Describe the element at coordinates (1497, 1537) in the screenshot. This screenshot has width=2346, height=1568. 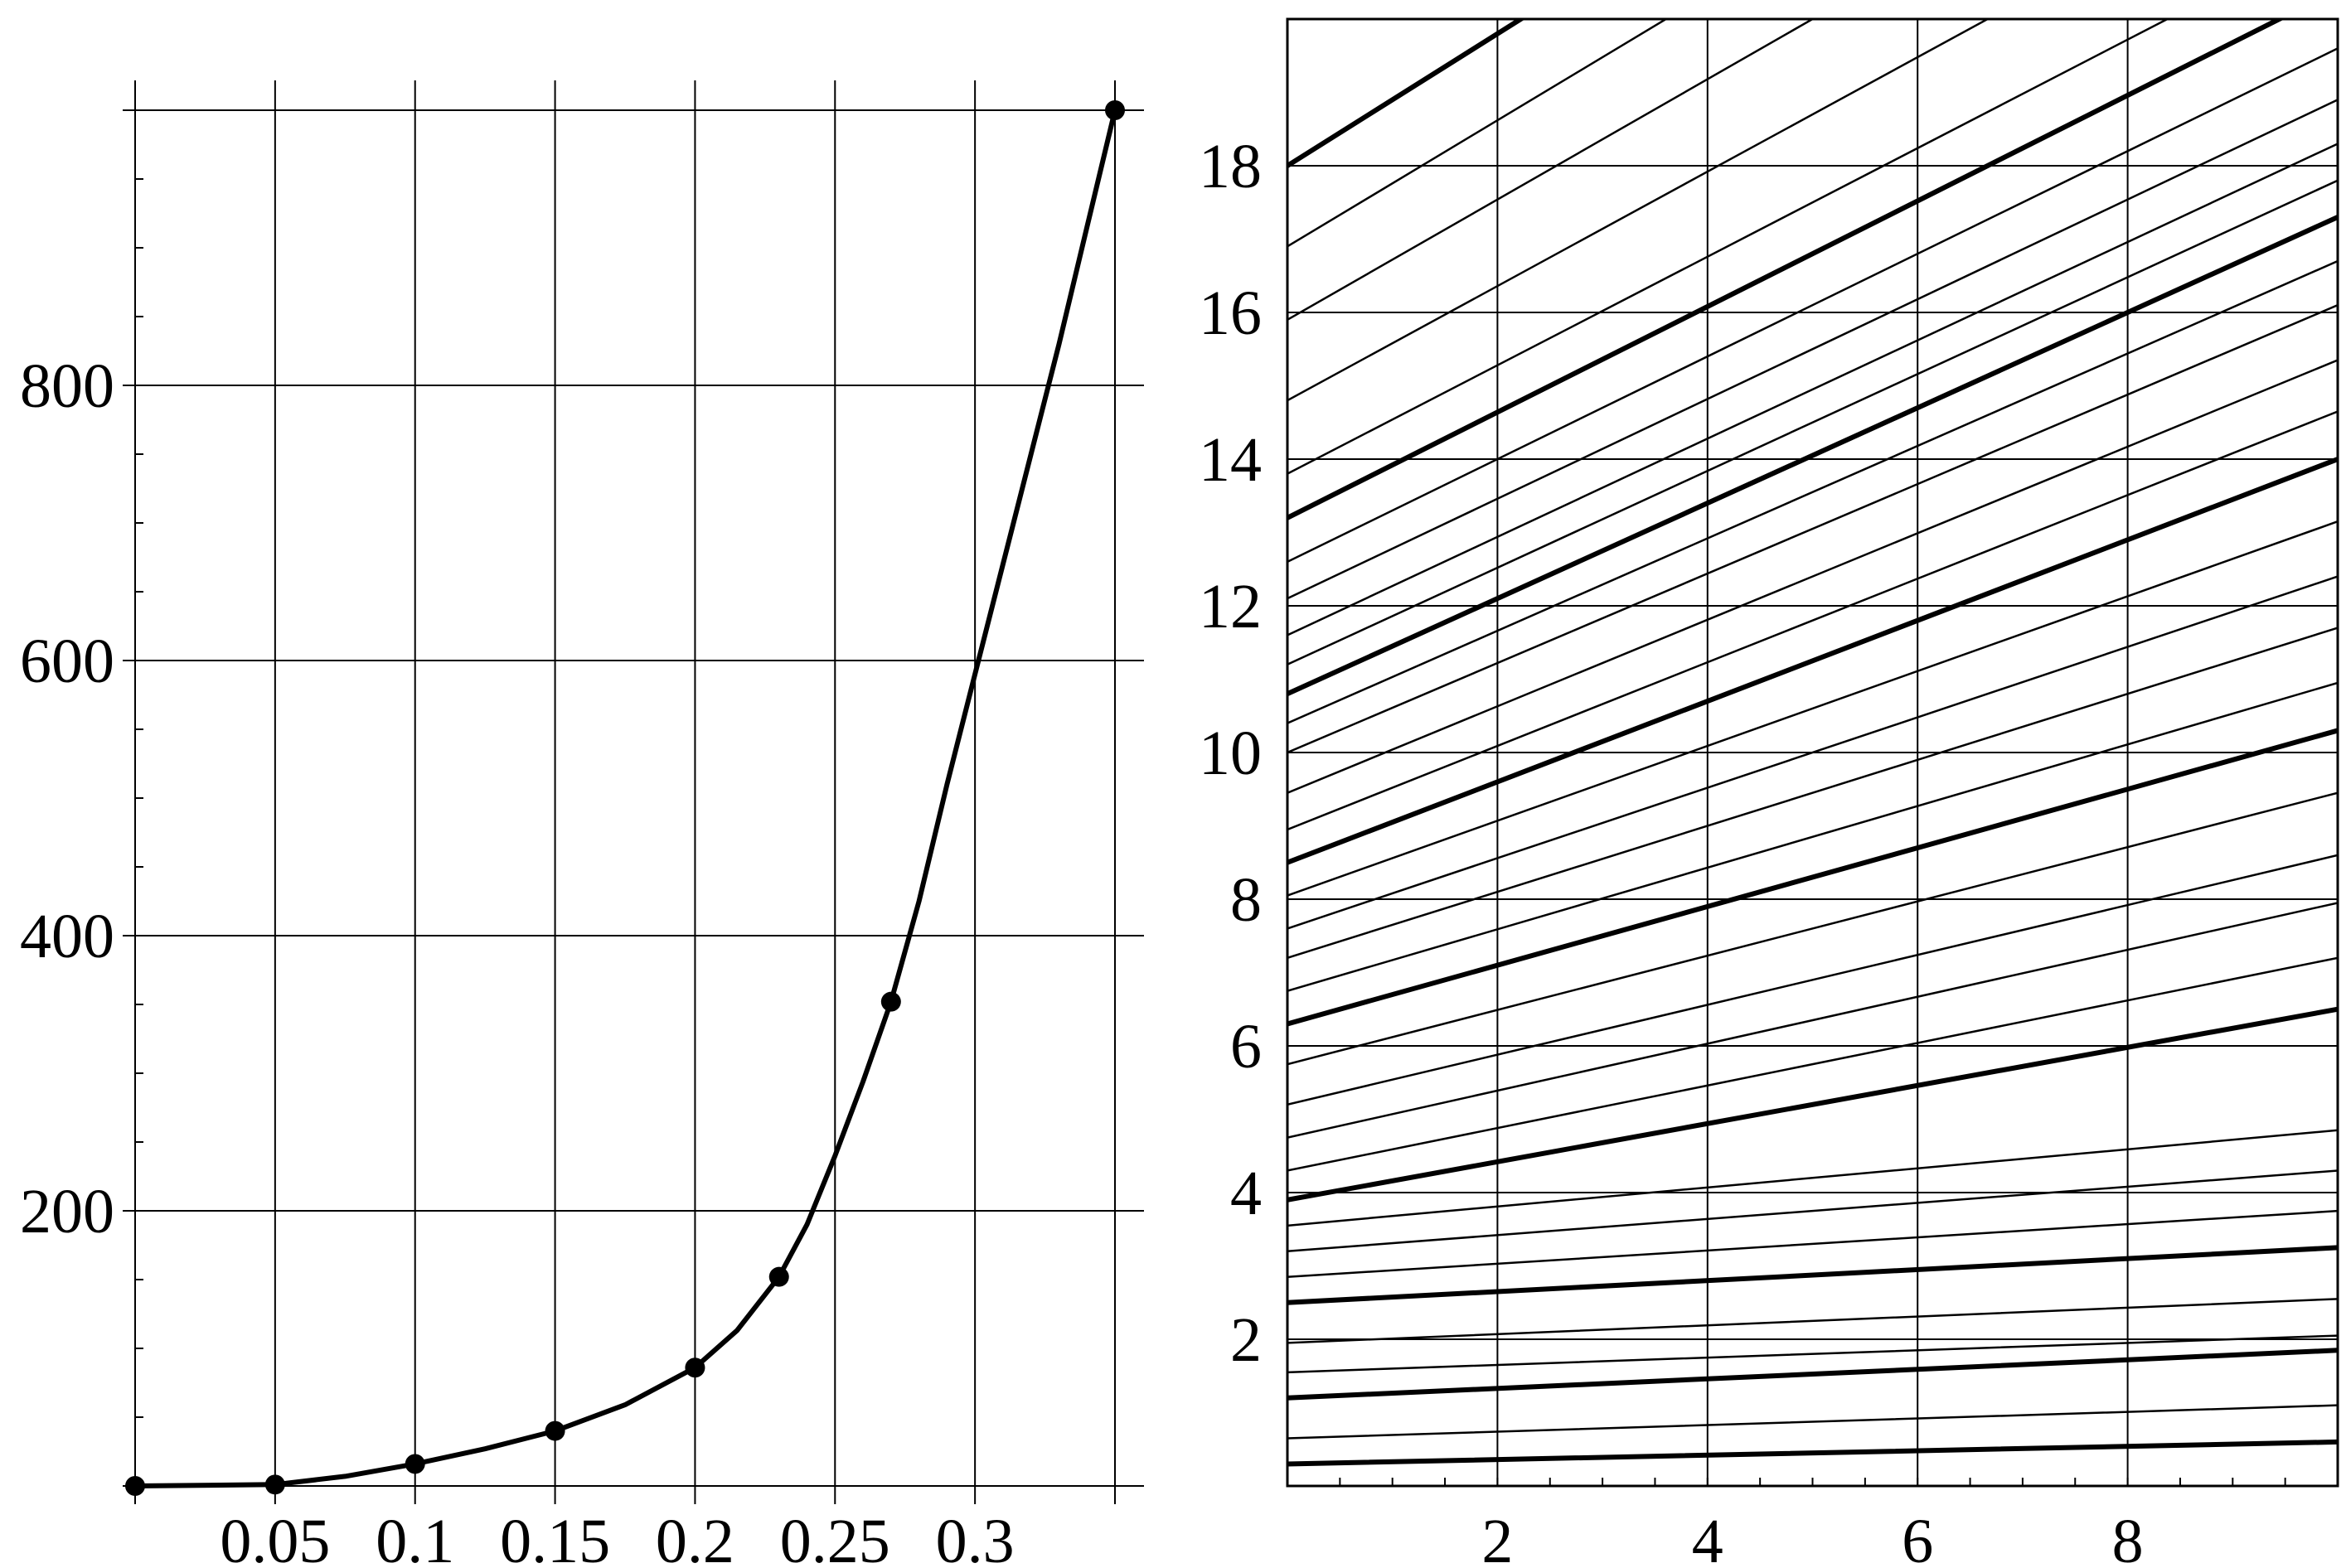
I see `right-x-tick-label: 2` at that location.